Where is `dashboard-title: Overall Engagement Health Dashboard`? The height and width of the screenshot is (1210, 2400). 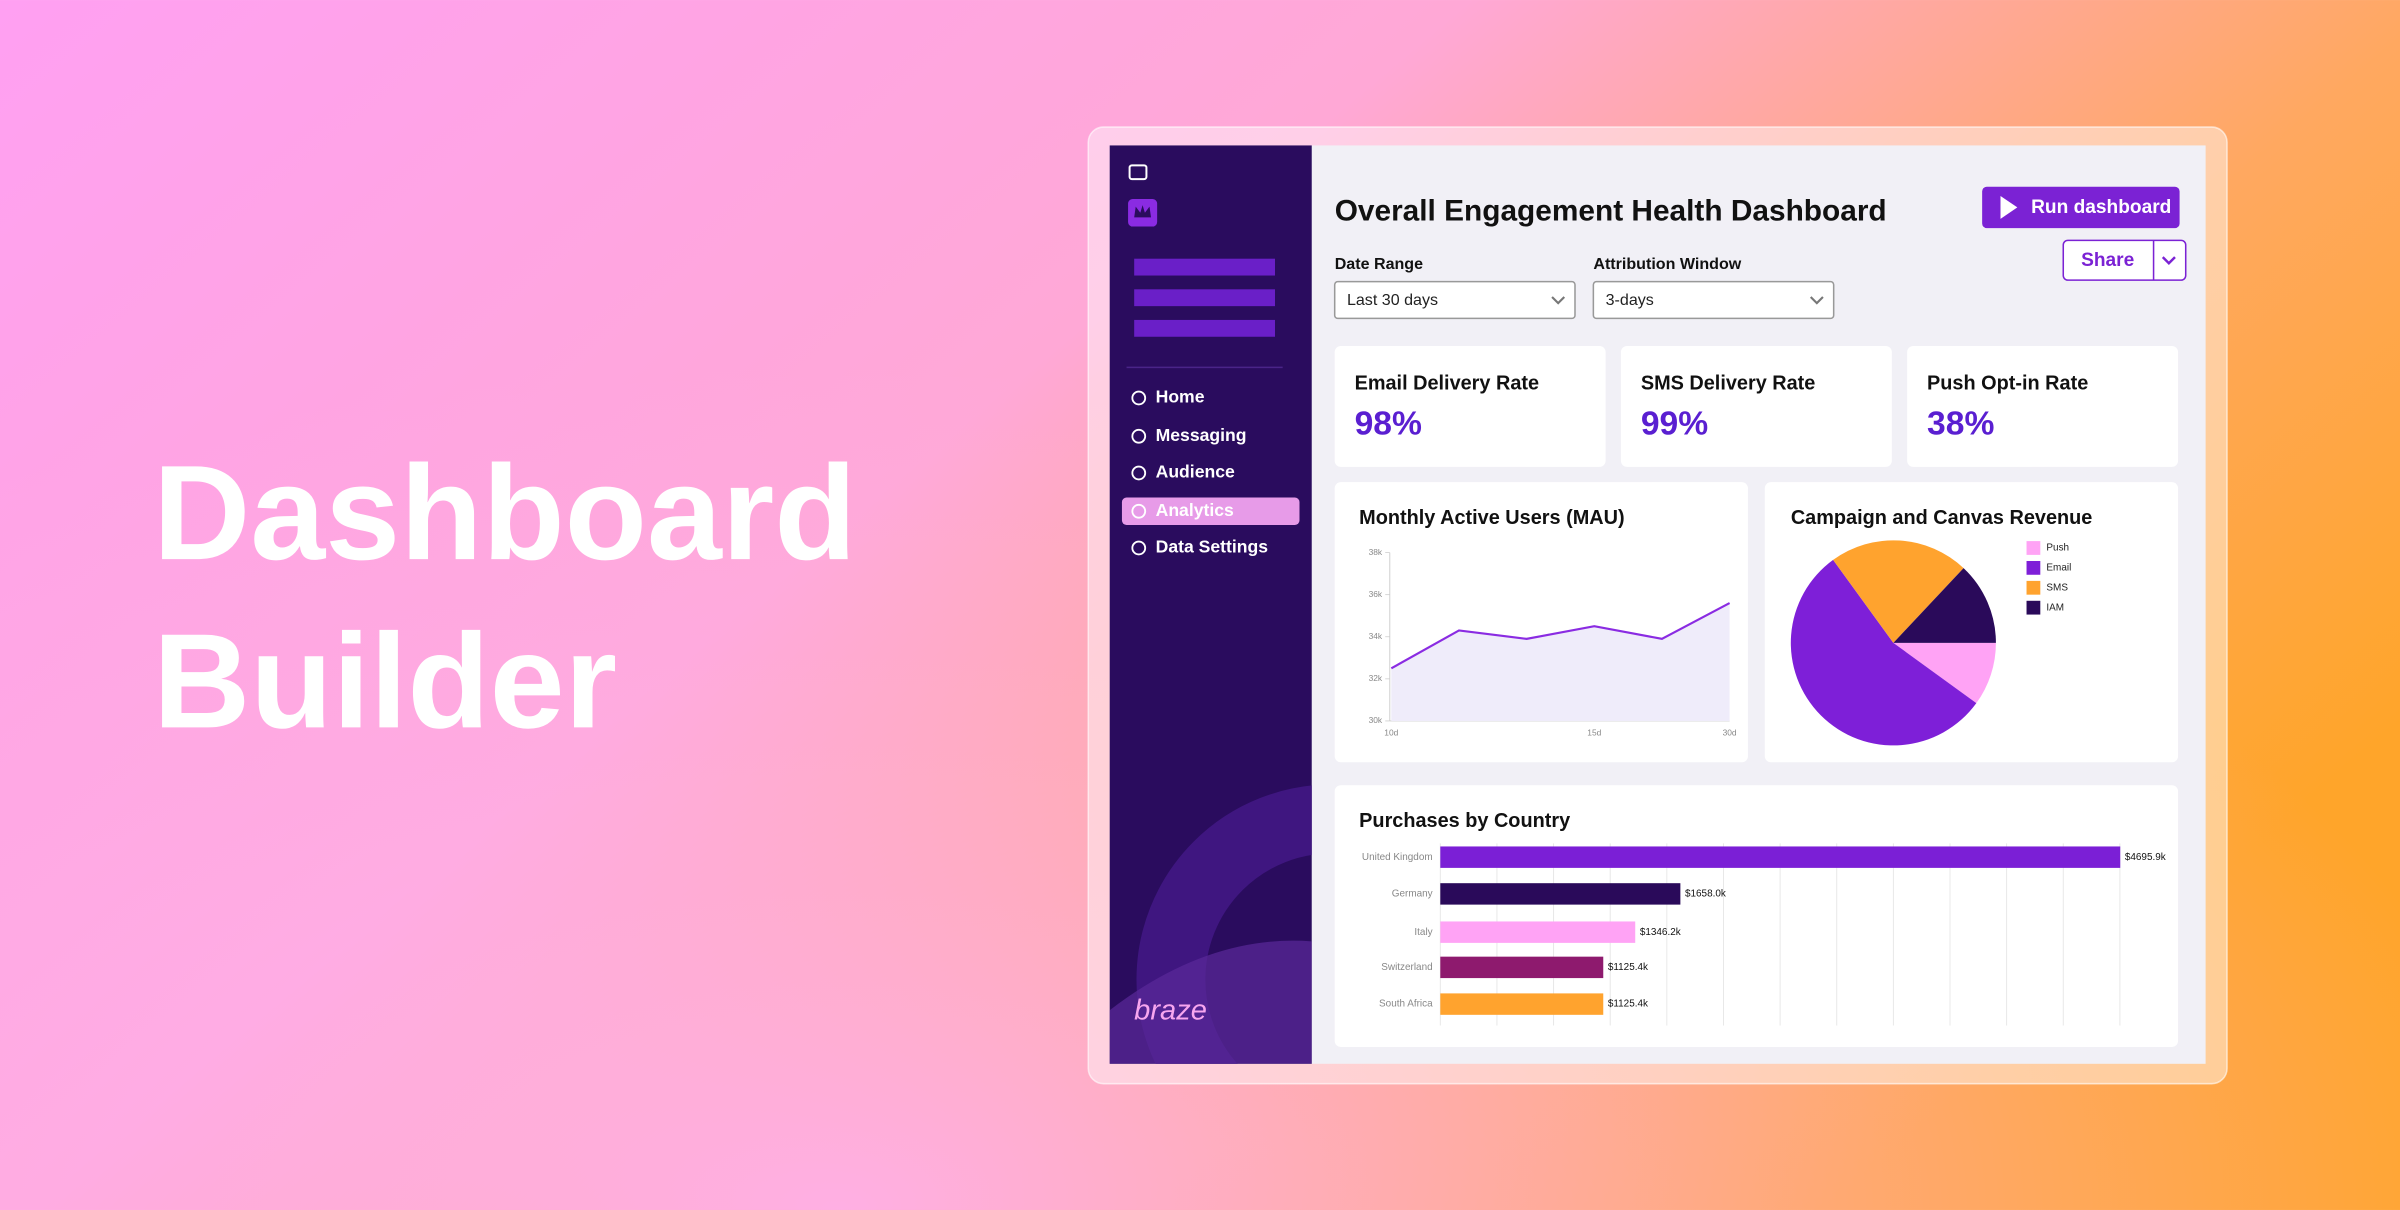 dashboard-title: Overall Engagement Health Dashboard is located at coordinates (1611, 211).